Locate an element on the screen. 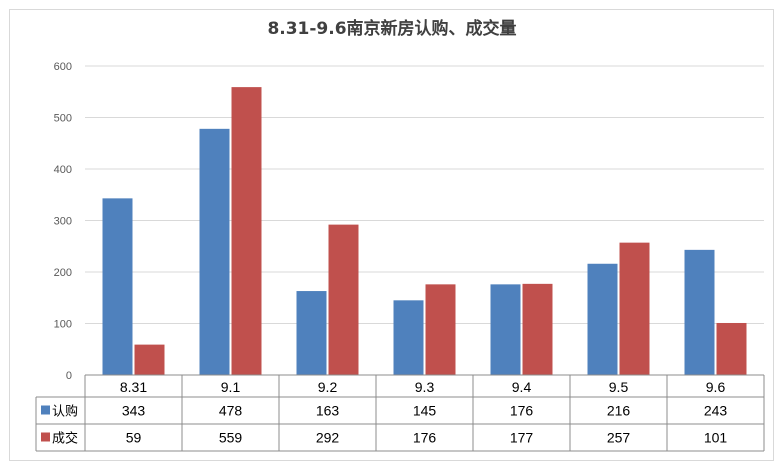  legend-label: 成交 is located at coordinates (65, 439).